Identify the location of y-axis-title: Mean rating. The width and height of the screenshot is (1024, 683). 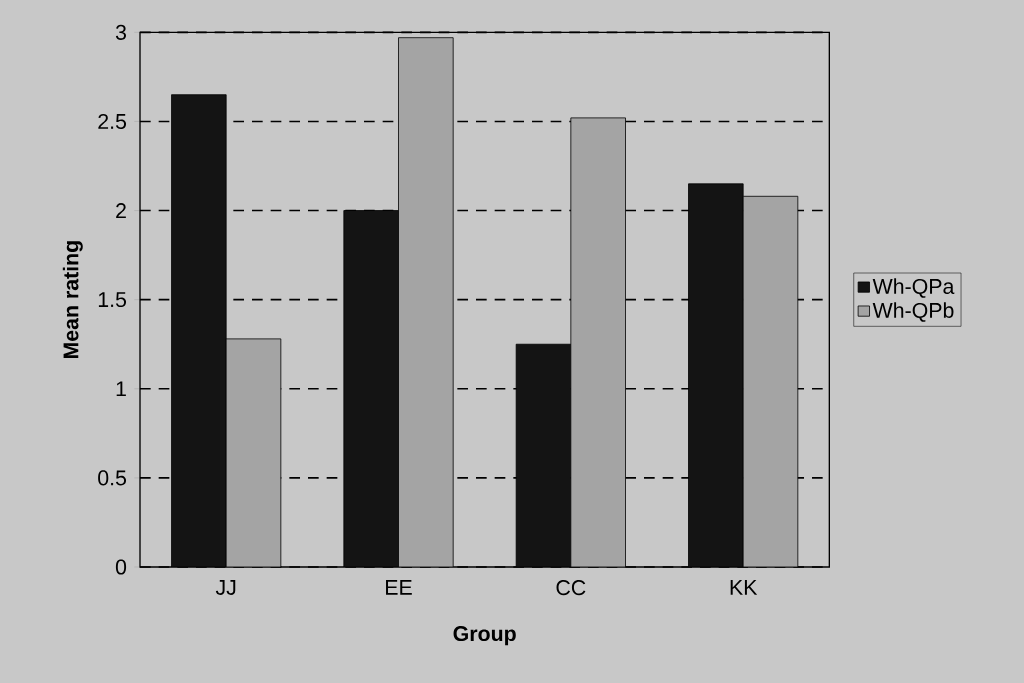
(72, 300).